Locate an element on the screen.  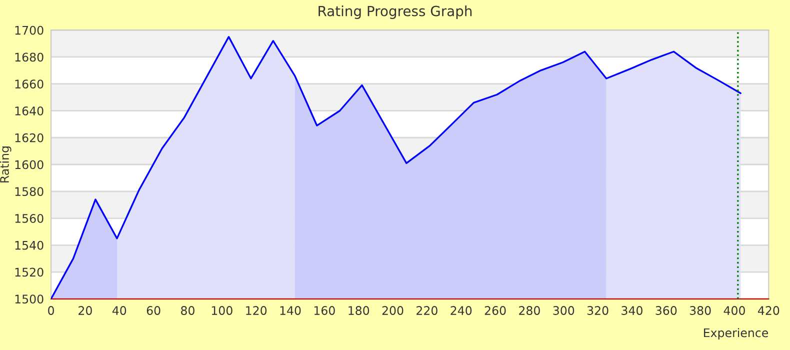
x-tick-label: 380 is located at coordinates (700, 310).